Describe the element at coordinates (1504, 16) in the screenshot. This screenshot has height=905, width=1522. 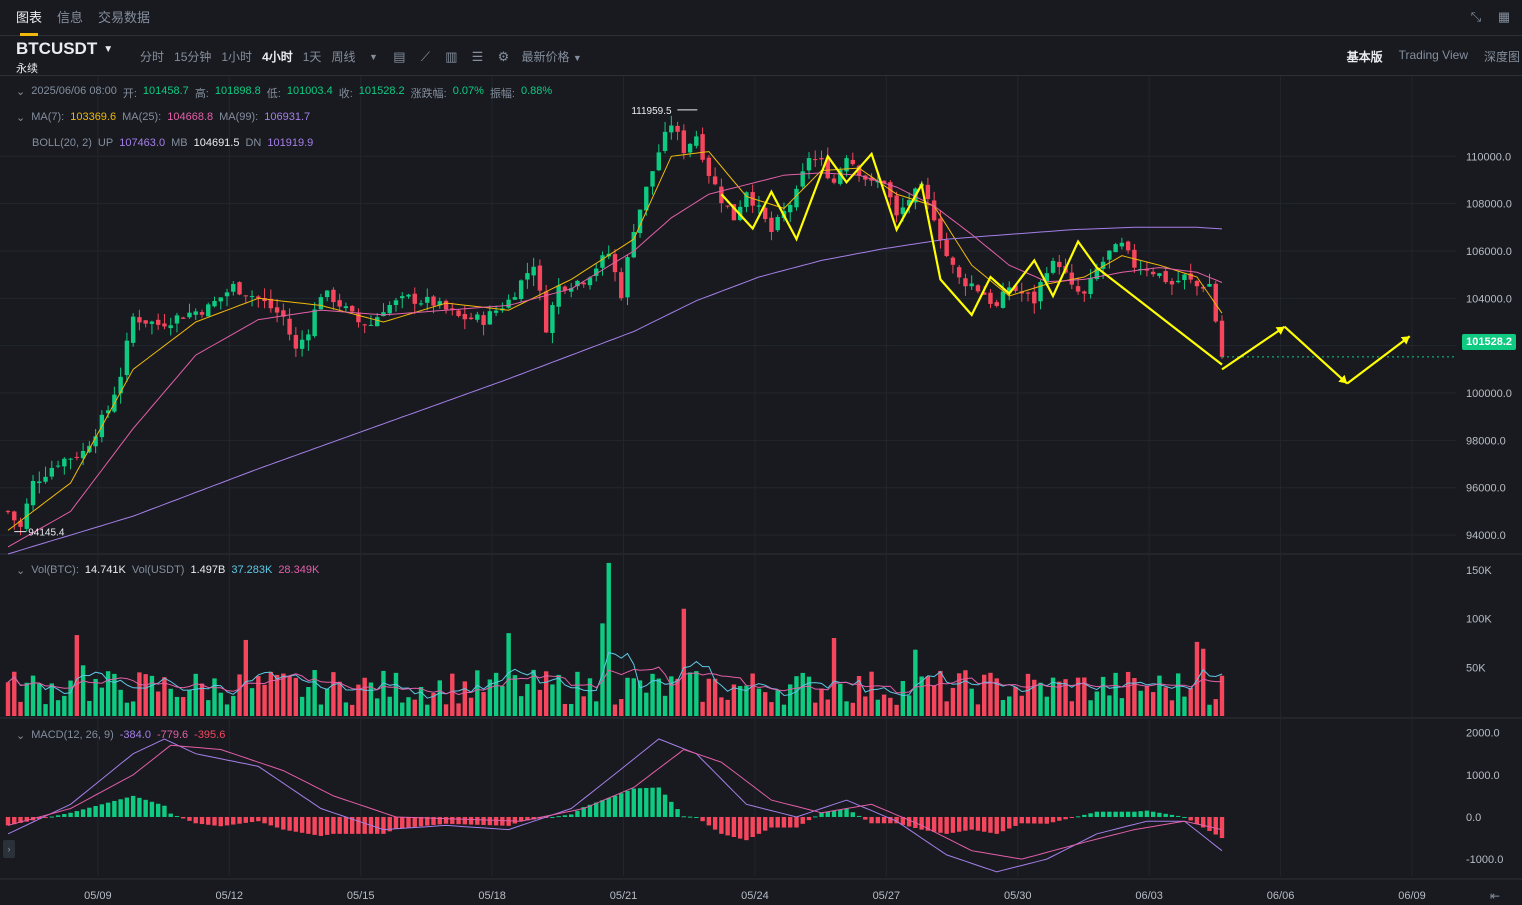
I see `grid-layout-icon: ▦` at that location.